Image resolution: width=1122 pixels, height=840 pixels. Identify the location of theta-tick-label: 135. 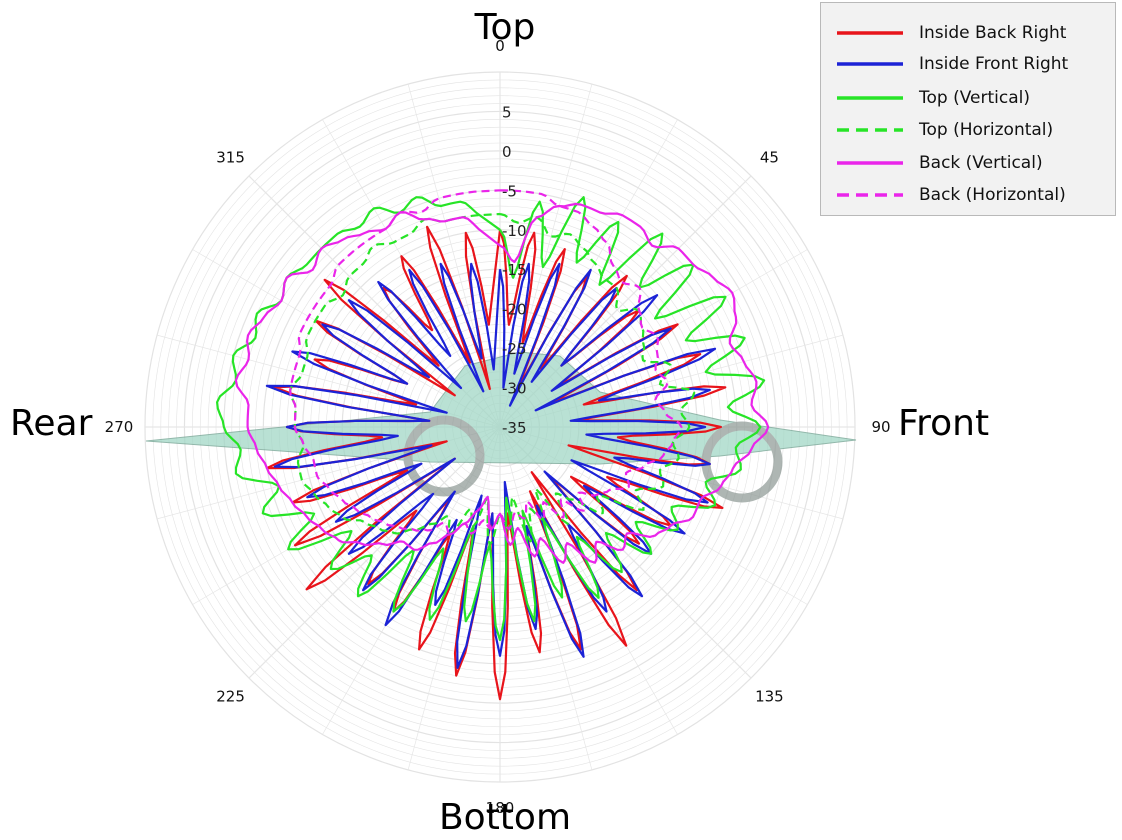
(769, 696).